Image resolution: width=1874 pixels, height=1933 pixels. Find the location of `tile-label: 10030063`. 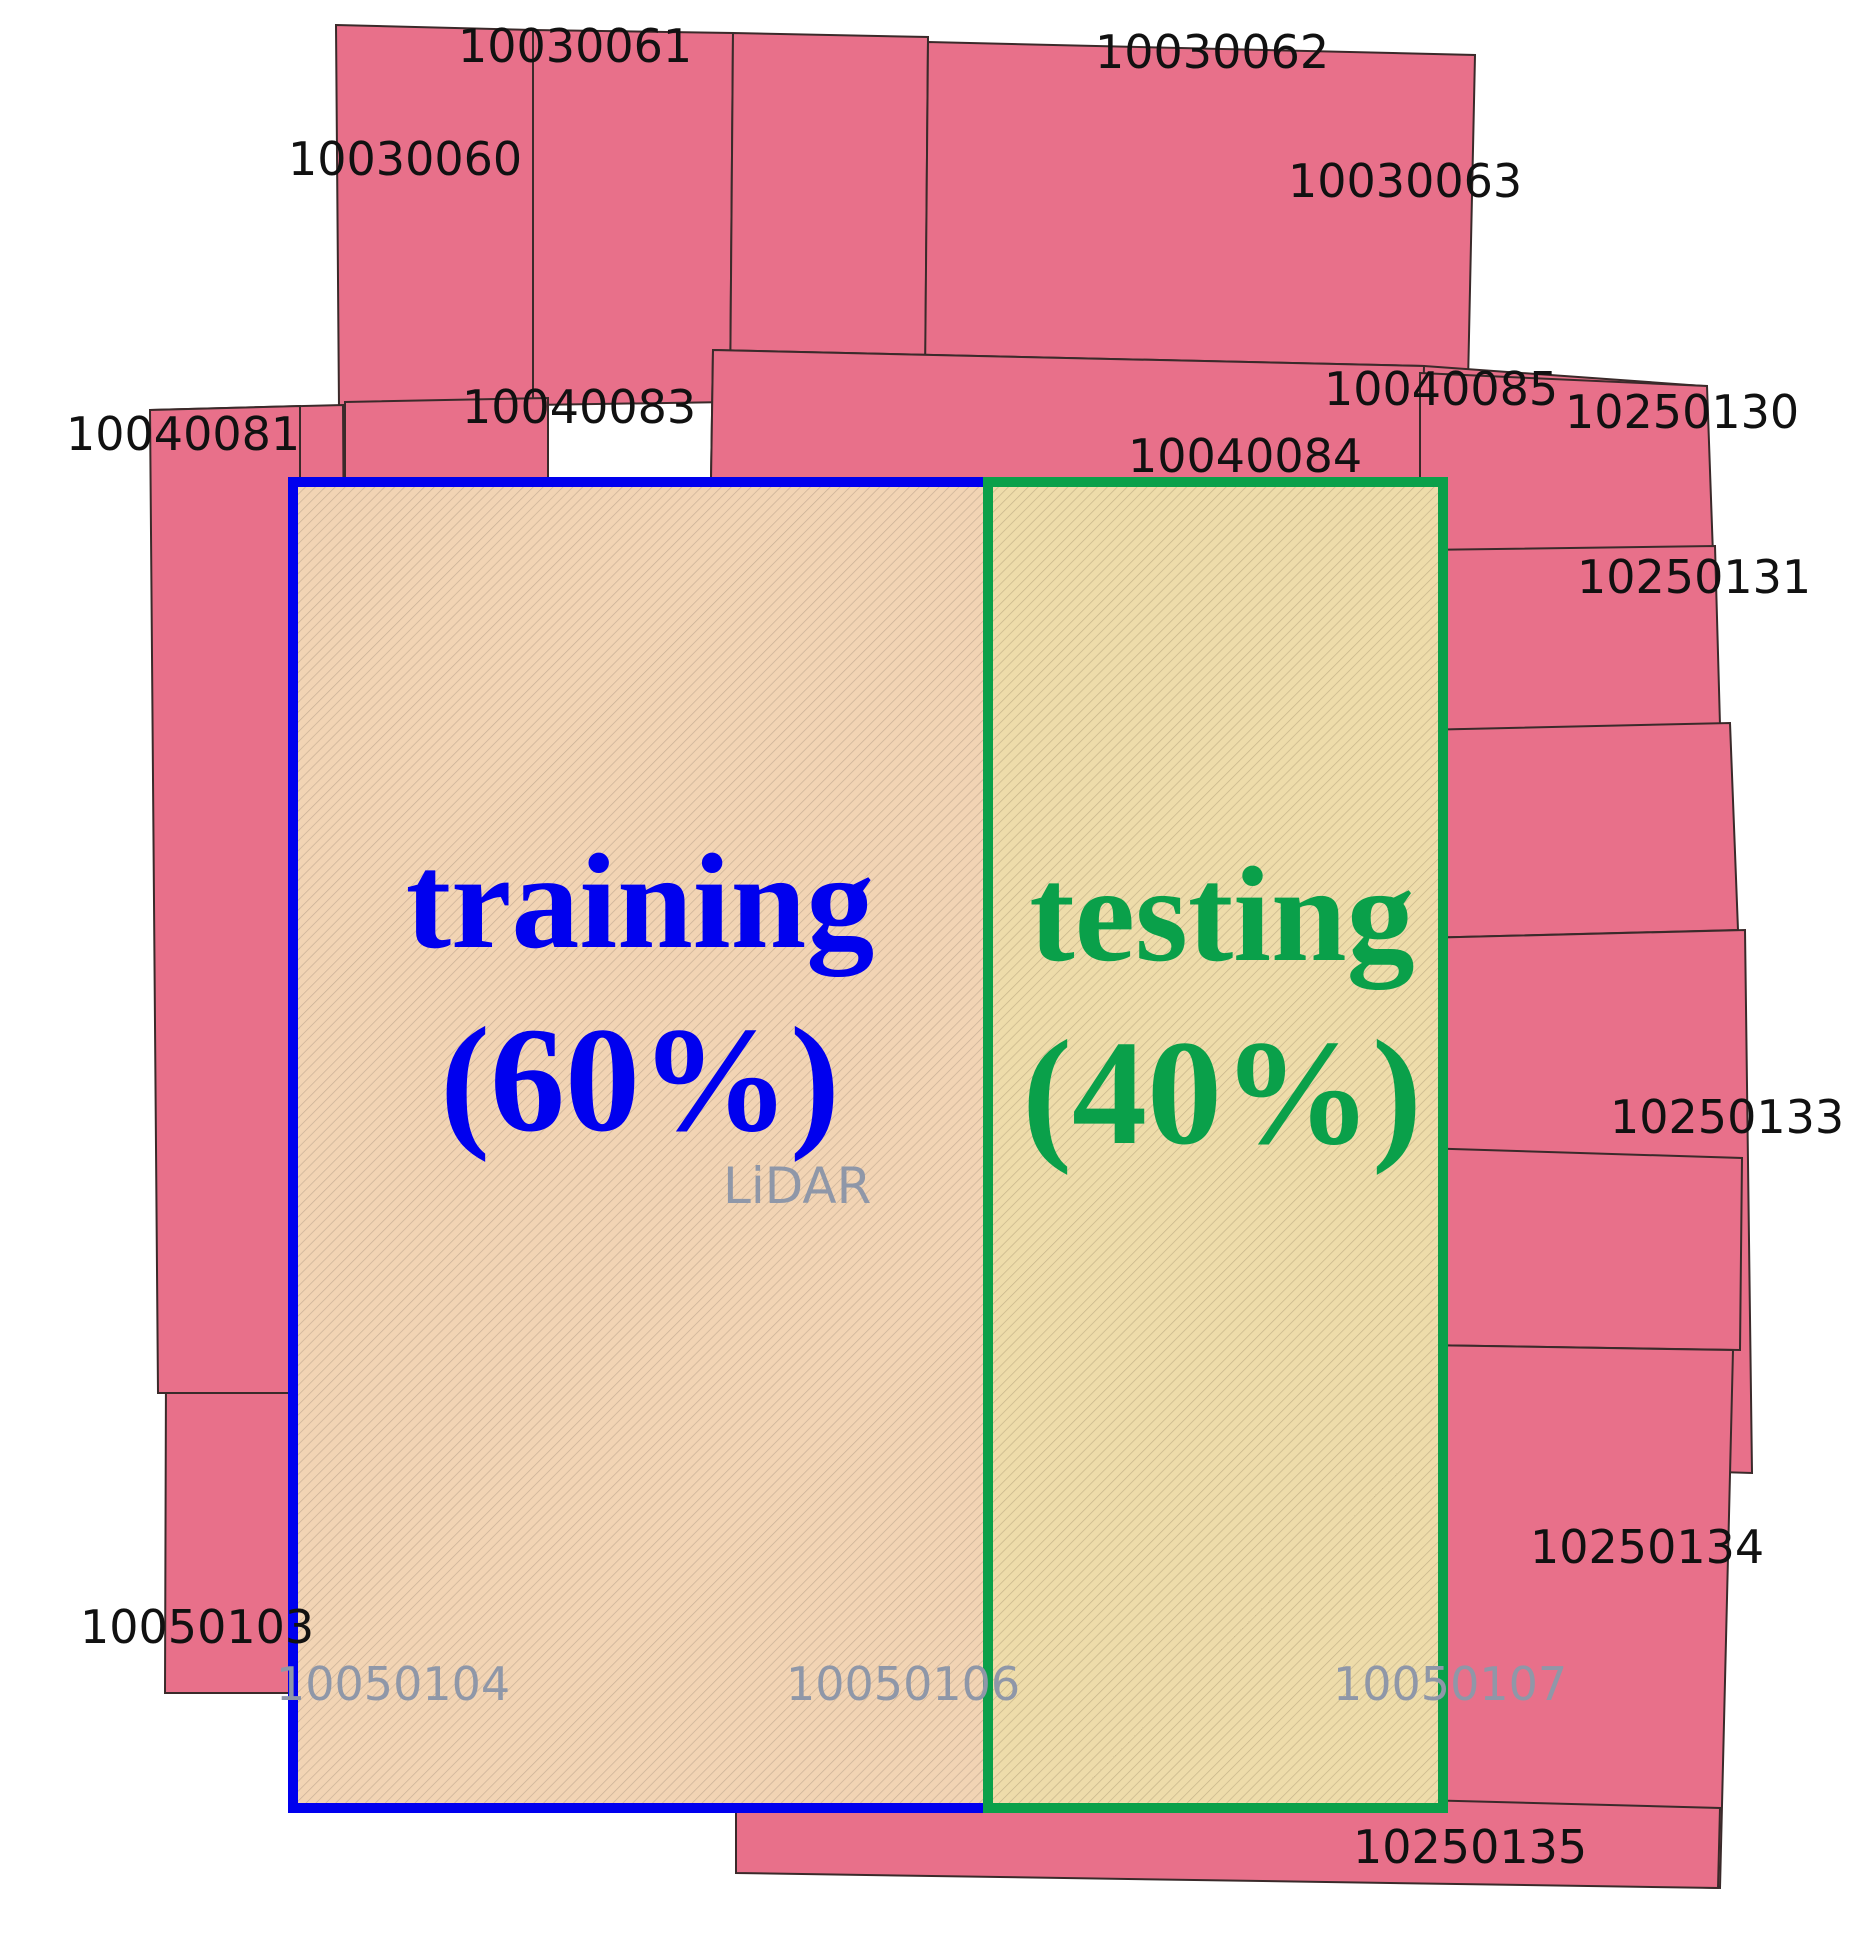

tile-label: 10030063 is located at coordinates (1405, 181).